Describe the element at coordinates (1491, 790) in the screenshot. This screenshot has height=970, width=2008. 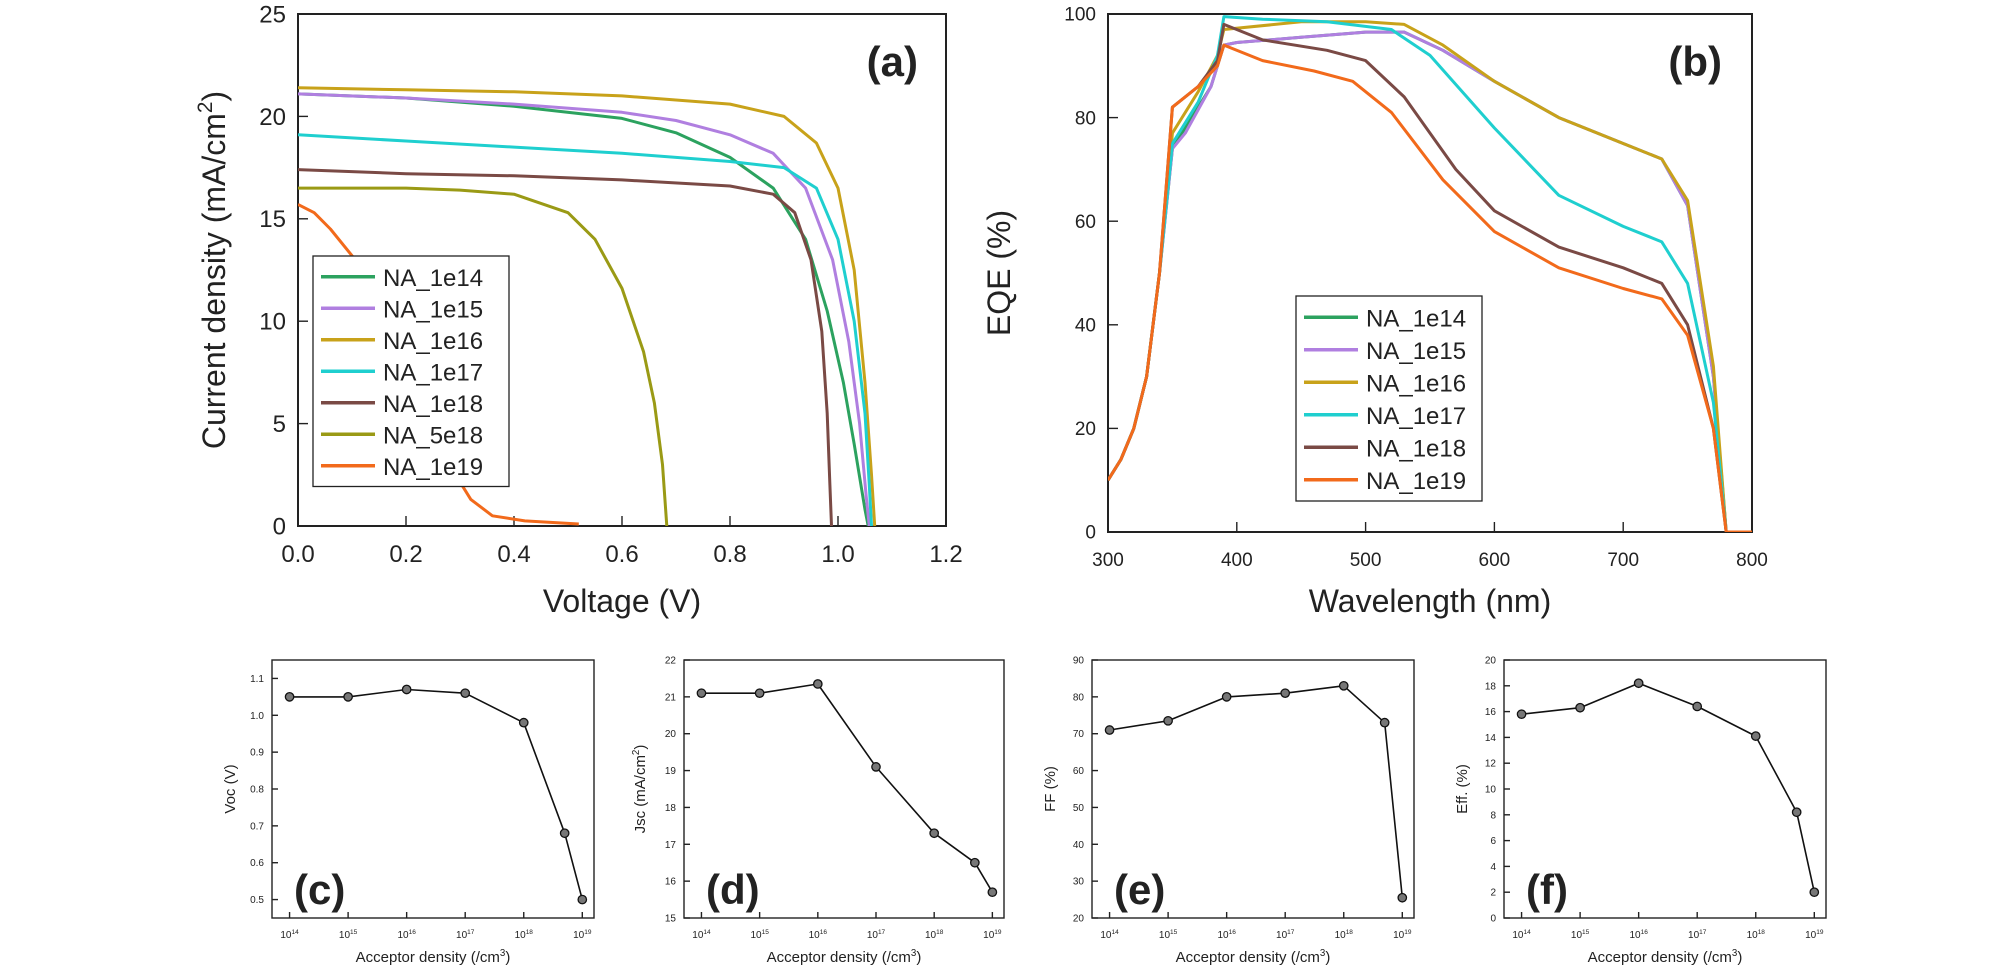
I see `y-tick-label: 10` at that location.